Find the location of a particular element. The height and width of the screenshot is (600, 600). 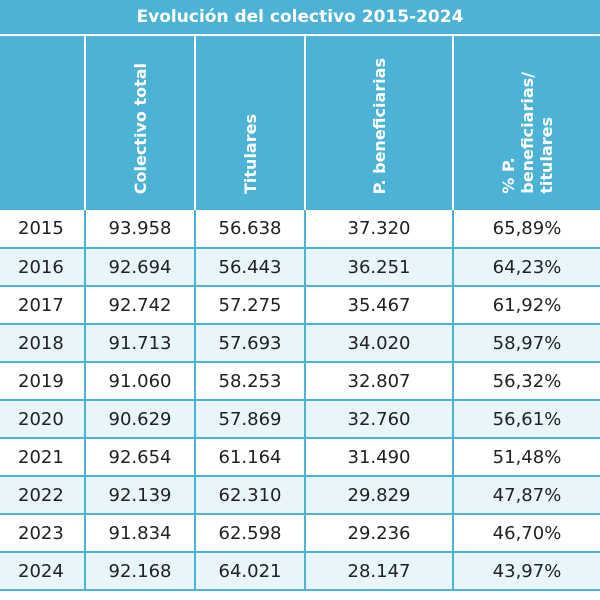

header-titulares: Titulares is located at coordinates (250, 123).